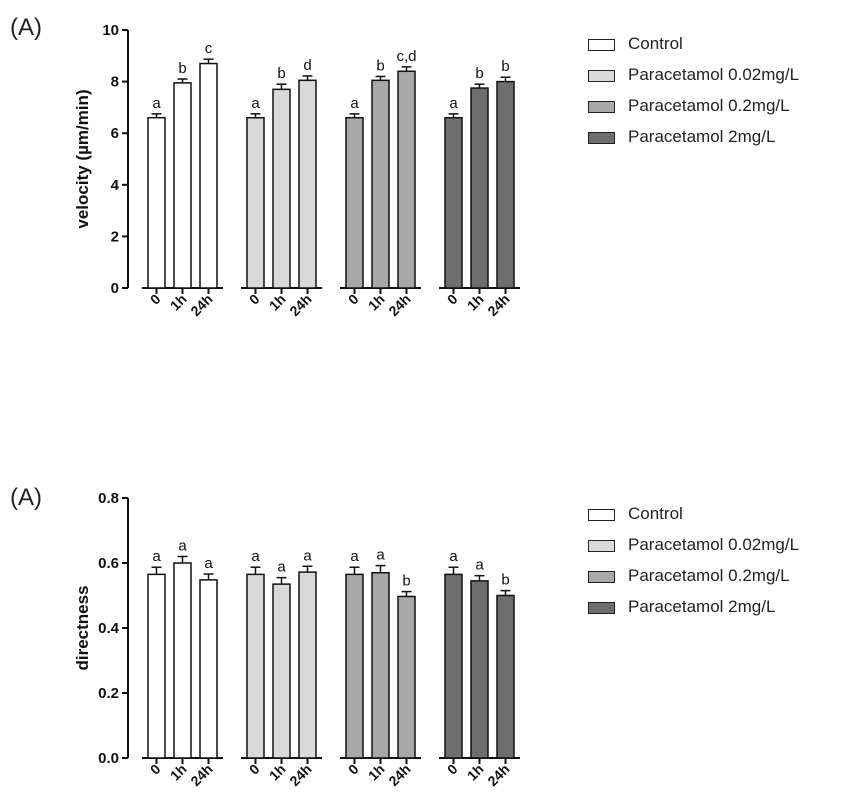 This screenshot has width=845, height=805. I want to click on y-tick-label: 2, so click(115, 236).